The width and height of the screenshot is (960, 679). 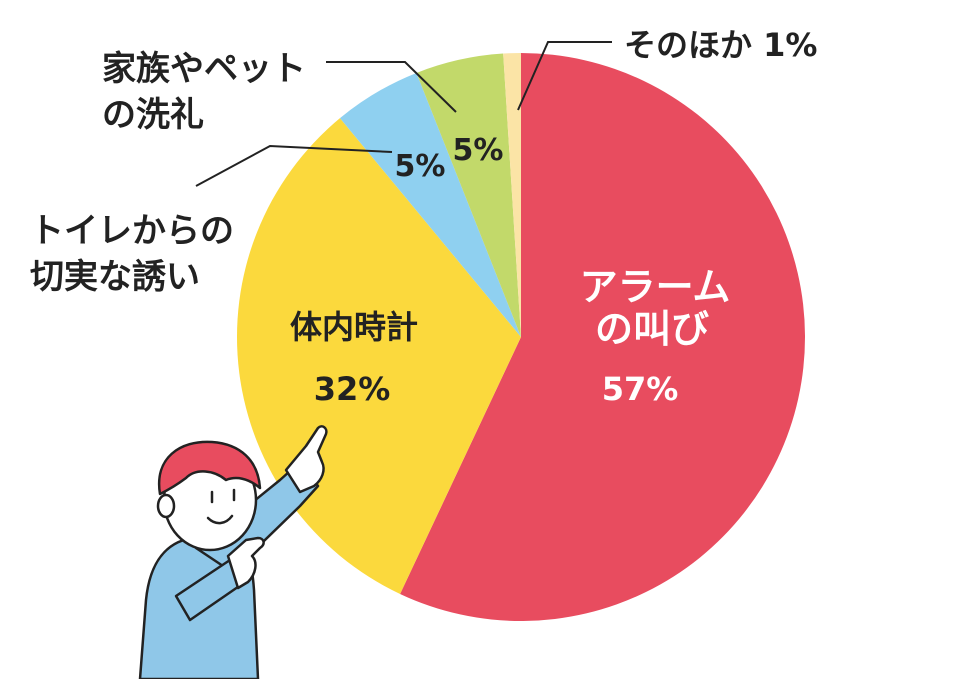 I want to click on slice-value-alarm: 57%, so click(x=640, y=389).